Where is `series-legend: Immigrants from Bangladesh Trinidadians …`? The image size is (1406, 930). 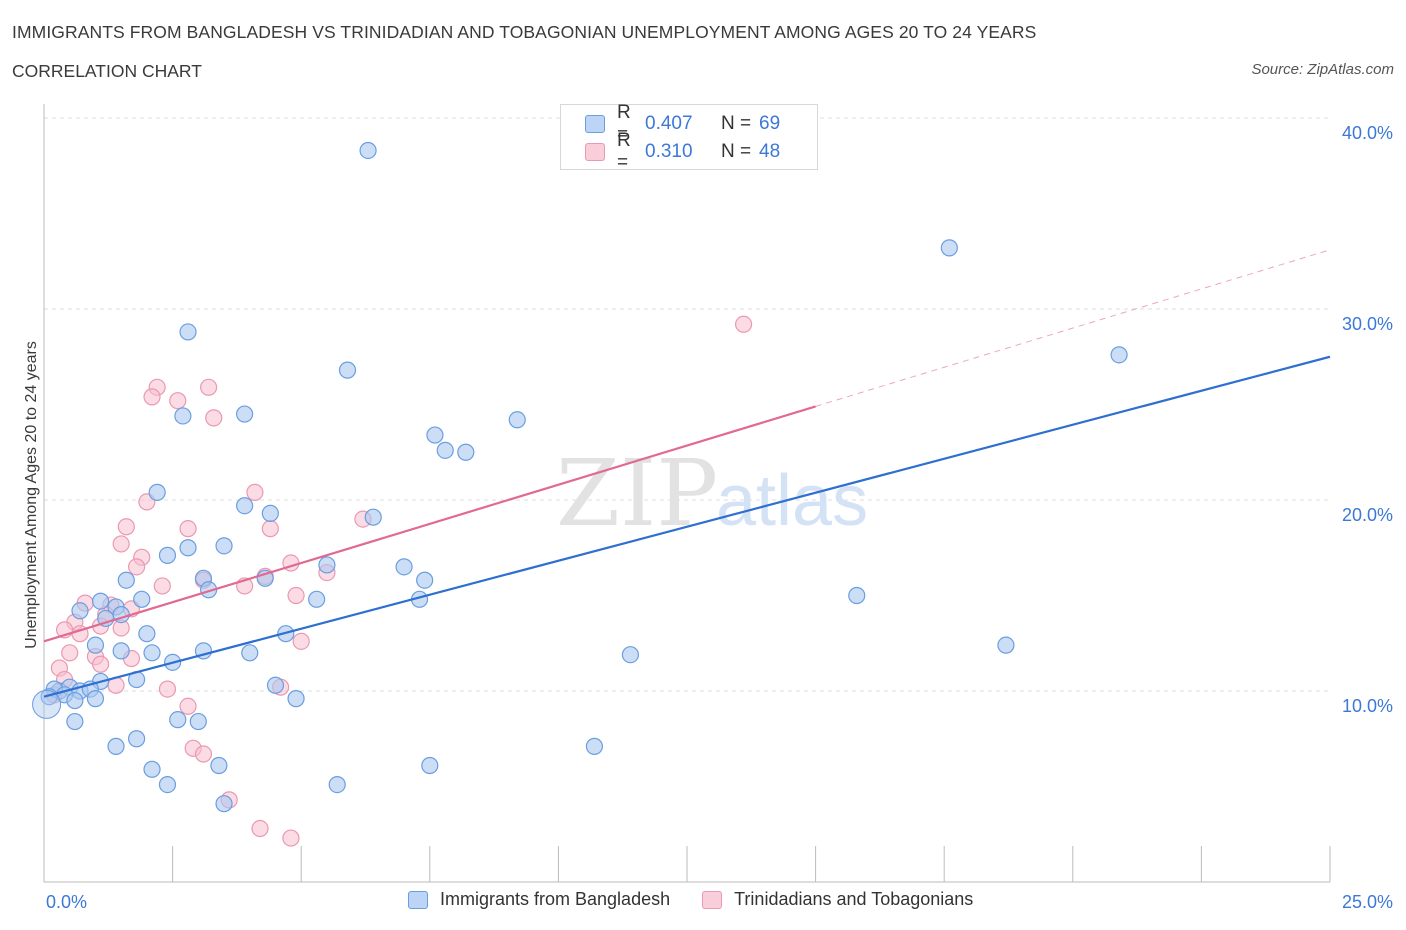 series-legend: Immigrants from Bangladesh Trinidadians … is located at coordinates (706, 899).